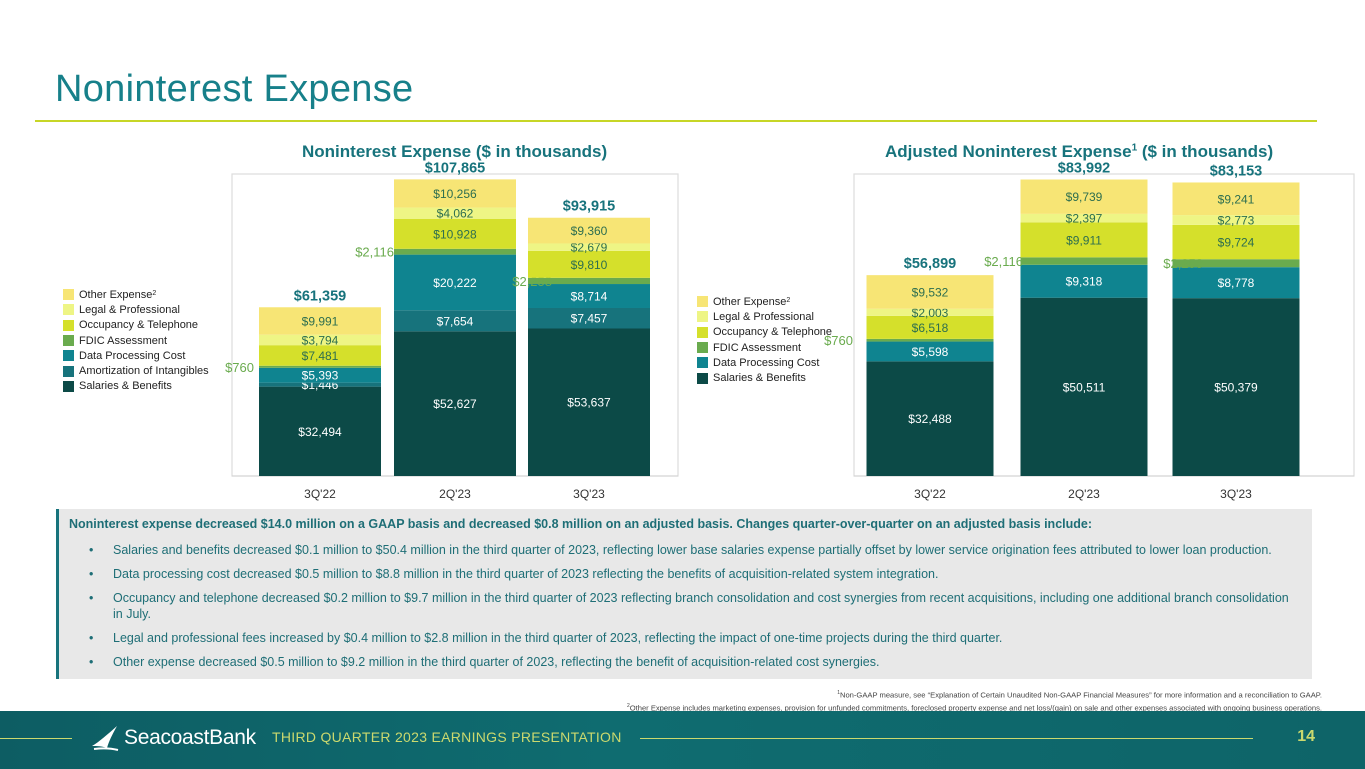 This screenshot has width=1365, height=769. I want to click on chart1-label-data-processing-cost-3: $8,714, so click(589, 297).